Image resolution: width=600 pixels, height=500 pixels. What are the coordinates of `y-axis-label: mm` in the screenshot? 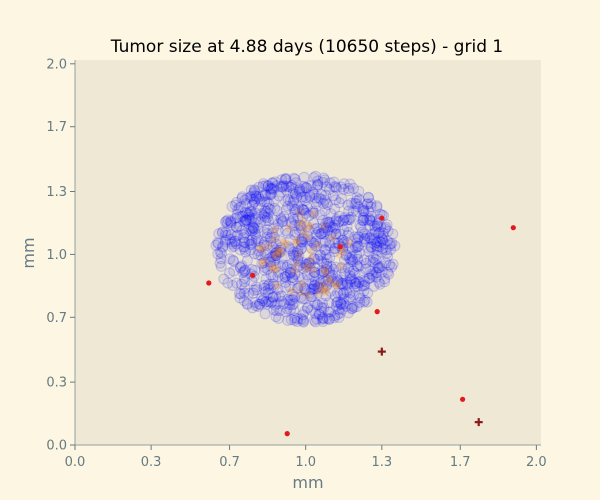 It's located at (28, 252).